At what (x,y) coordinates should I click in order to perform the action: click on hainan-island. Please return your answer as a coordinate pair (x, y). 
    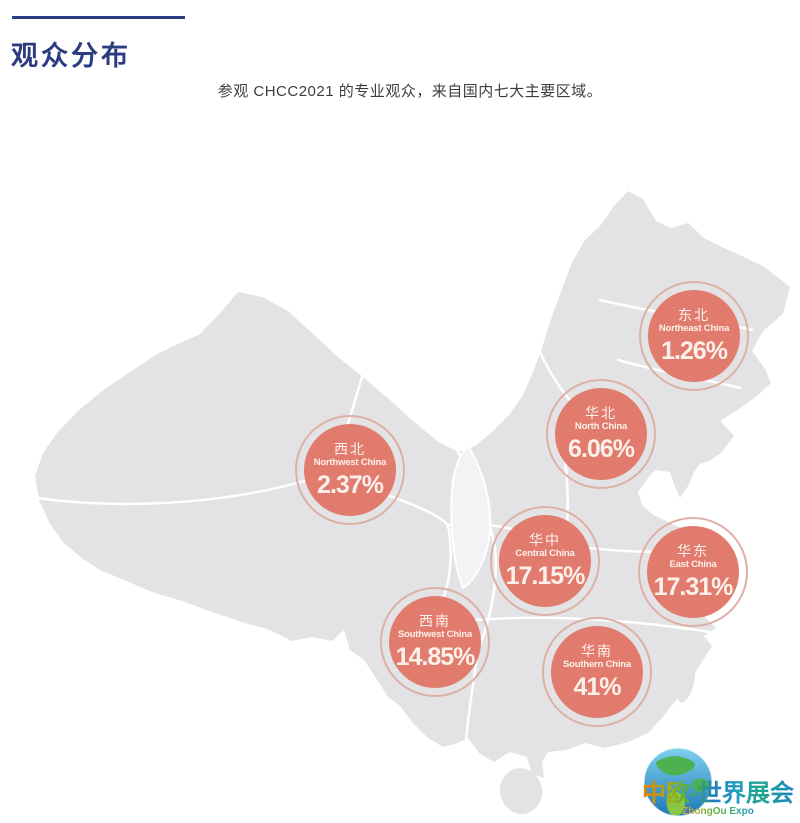
    Looking at the image, I should click on (521, 791).